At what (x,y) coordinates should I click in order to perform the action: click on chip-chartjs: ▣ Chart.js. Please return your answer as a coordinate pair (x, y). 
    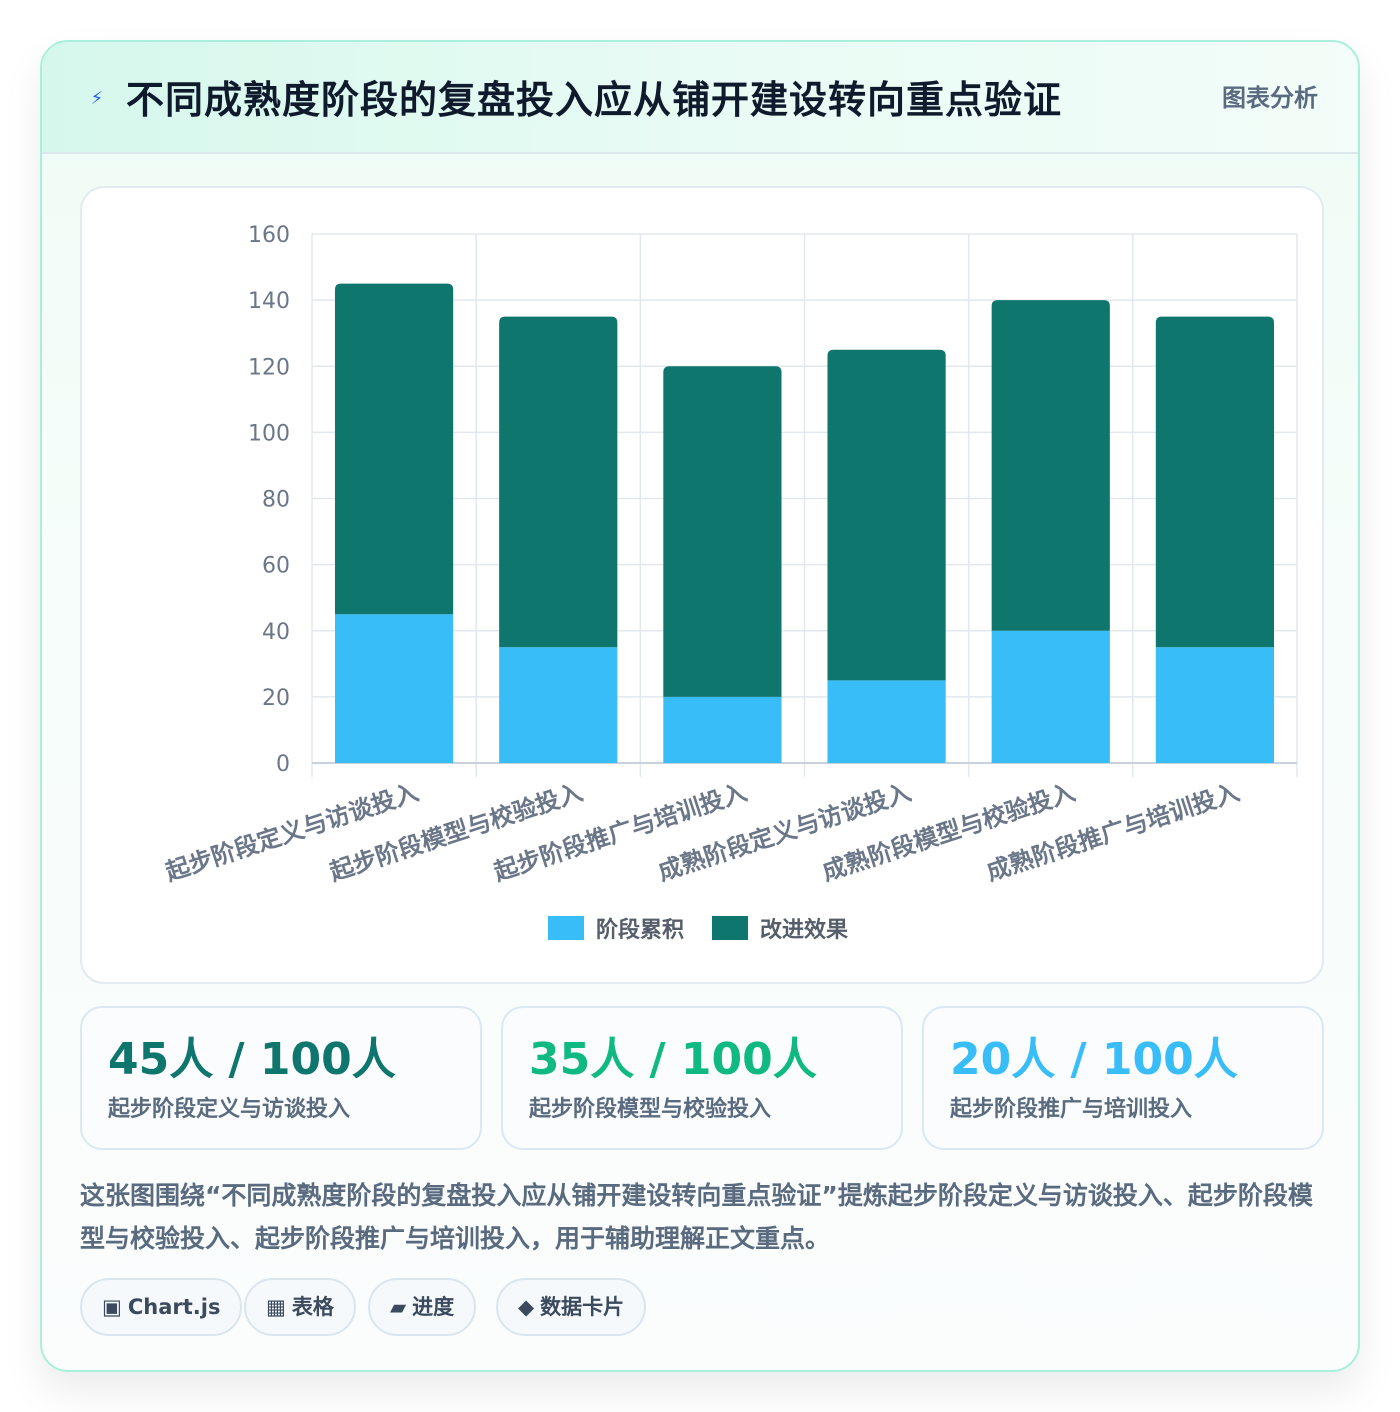
    Looking at the image, I should click on (161, 1307).